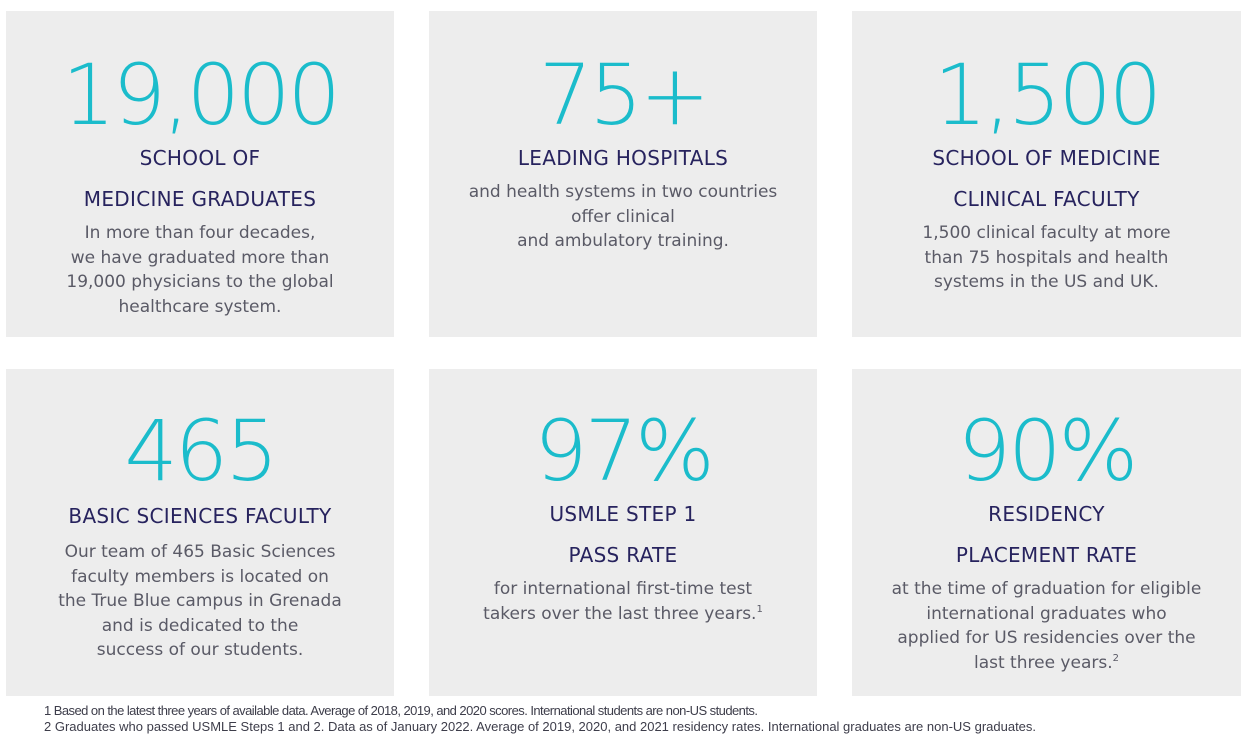 This screenshot has height=743, width=1257. What do you see at coordinates (1046, 158) in the screenshot?
I see `stat-title: SCHOOL OF MEDICINE` at bounding box center [1046, 158].